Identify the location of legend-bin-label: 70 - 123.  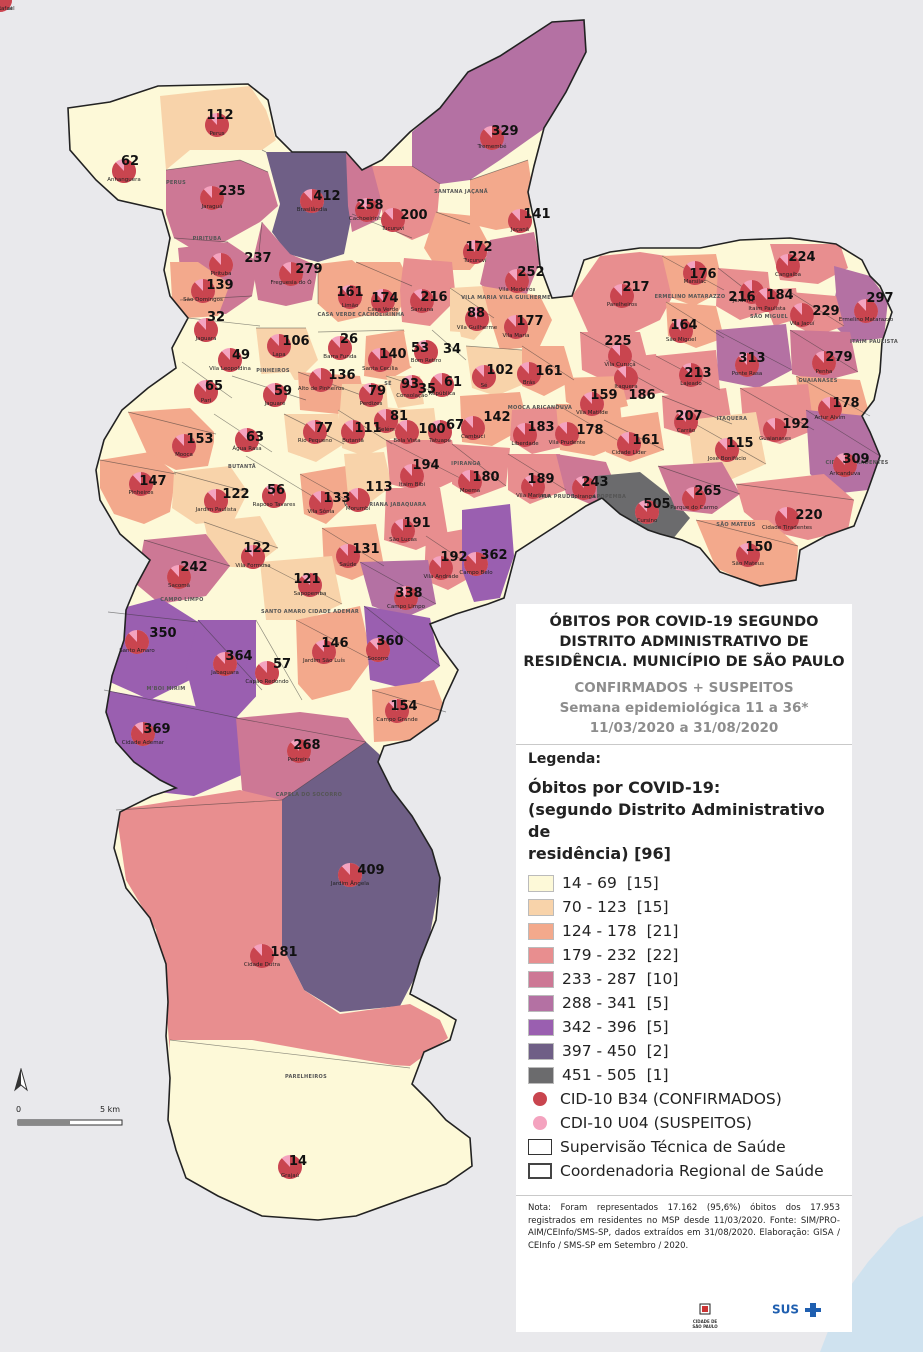
(594, 907).